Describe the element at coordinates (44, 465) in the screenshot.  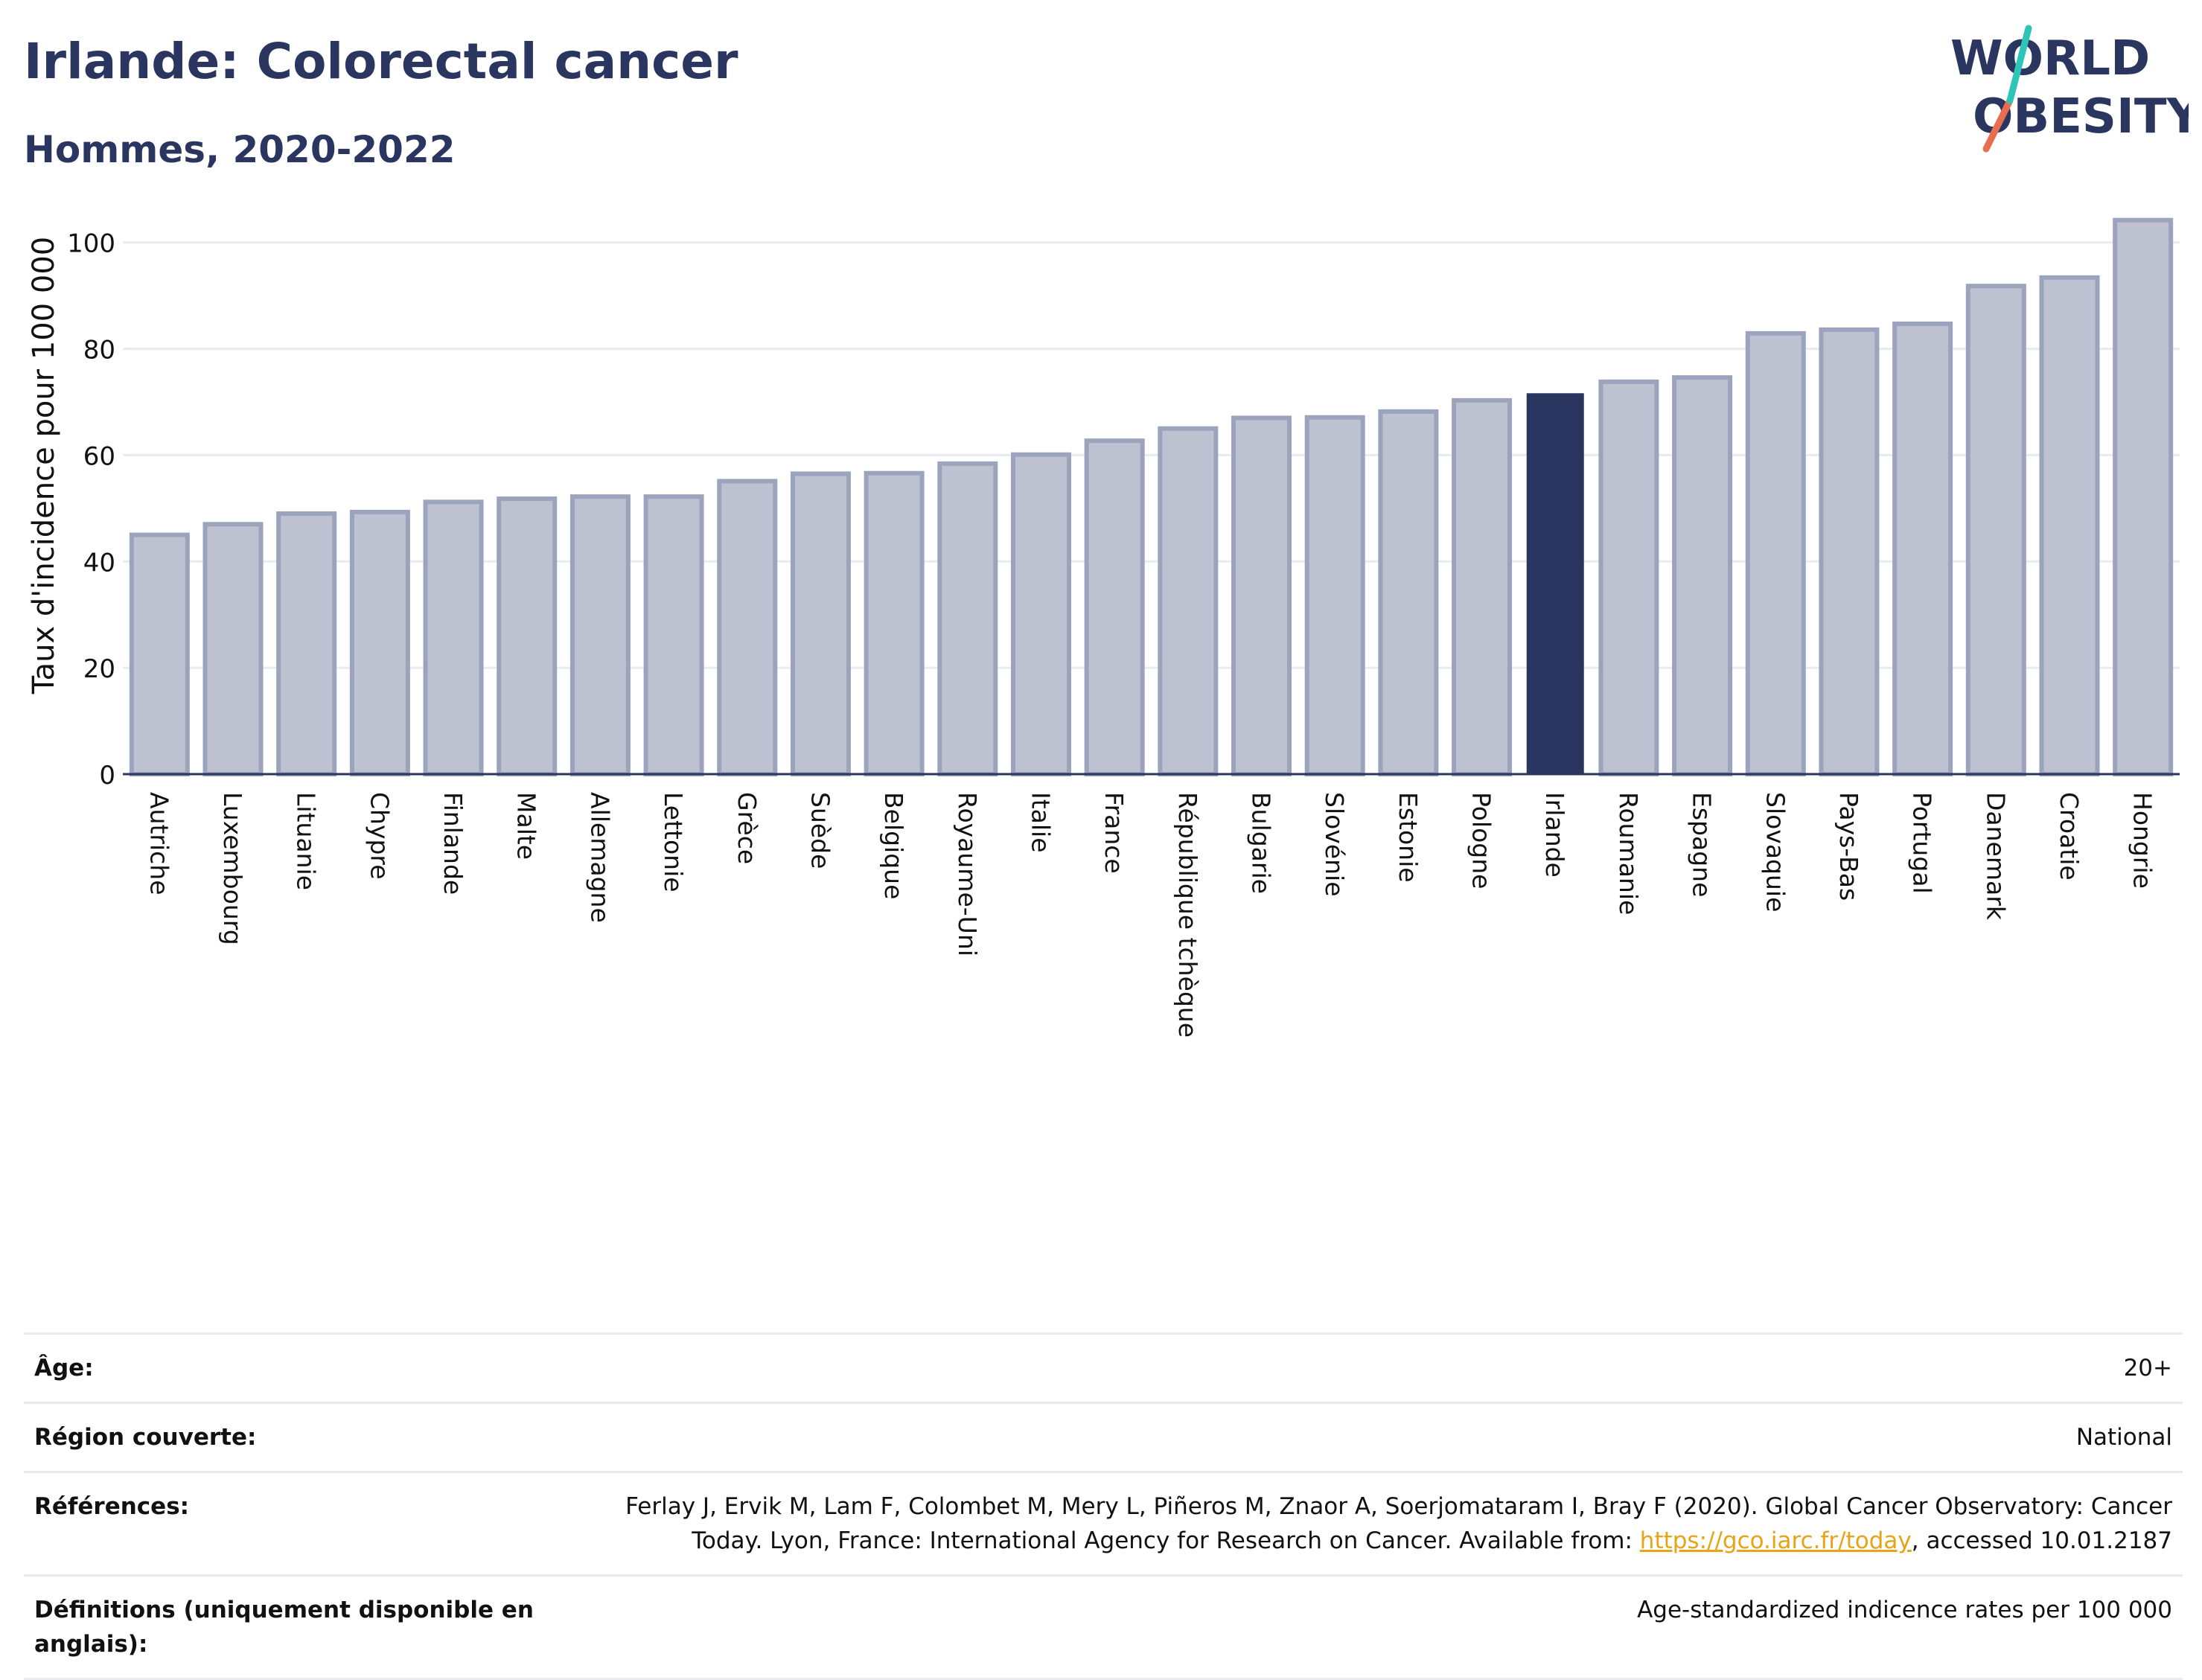
I see `y-axis-label: Taux d'incidence pour 100 000` at that location.